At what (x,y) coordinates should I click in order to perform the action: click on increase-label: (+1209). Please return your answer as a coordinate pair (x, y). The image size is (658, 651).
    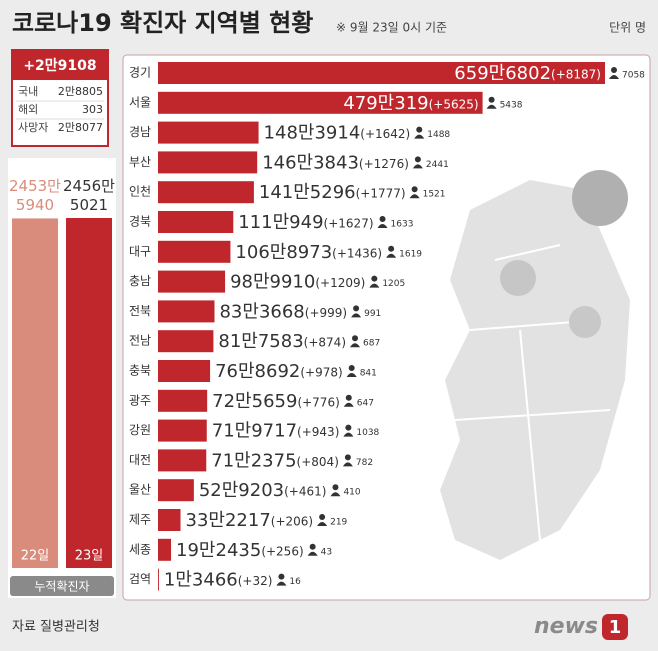
    Looking at the image, I should click on (340, 283).